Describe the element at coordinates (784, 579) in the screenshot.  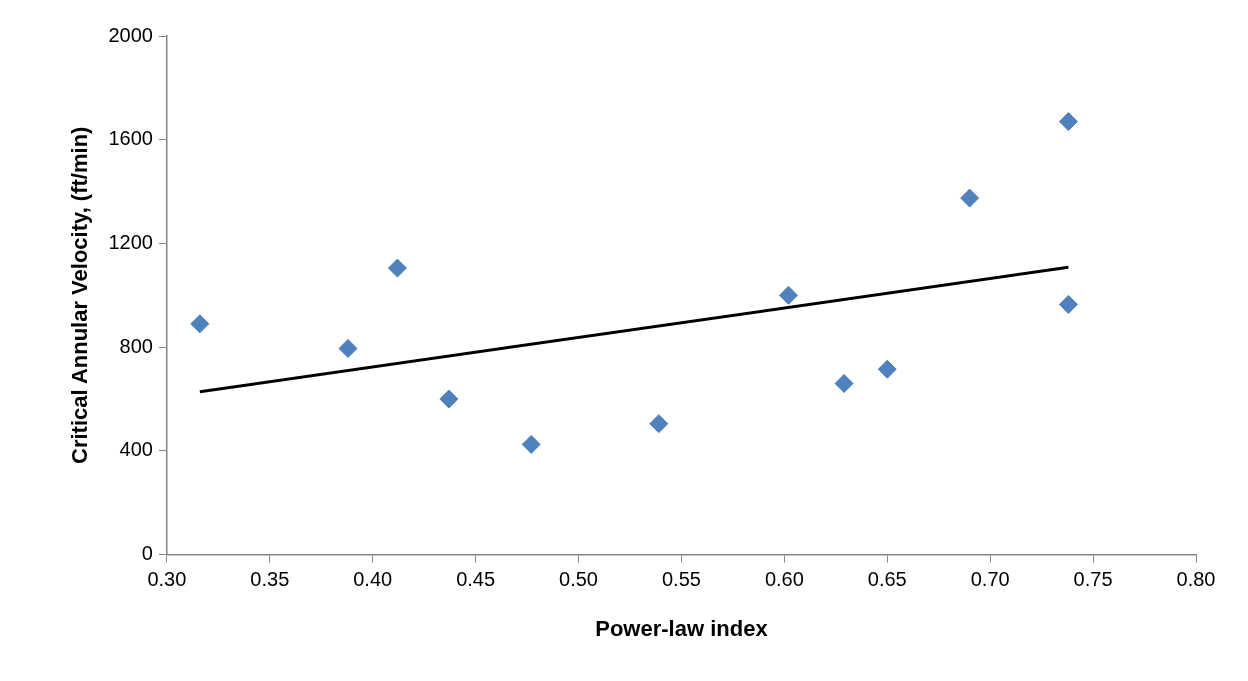
I see `x-tick-label: 0.60` at that location.